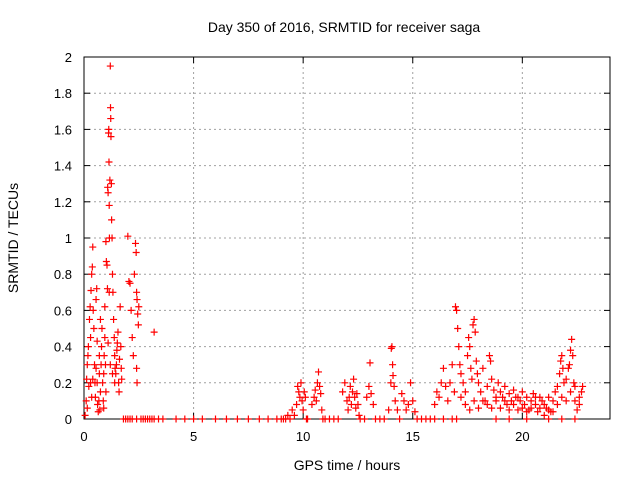  Describe the element at coordinates (193, 436) in the screenshot. I see `x-tick-label: 5` at that location.